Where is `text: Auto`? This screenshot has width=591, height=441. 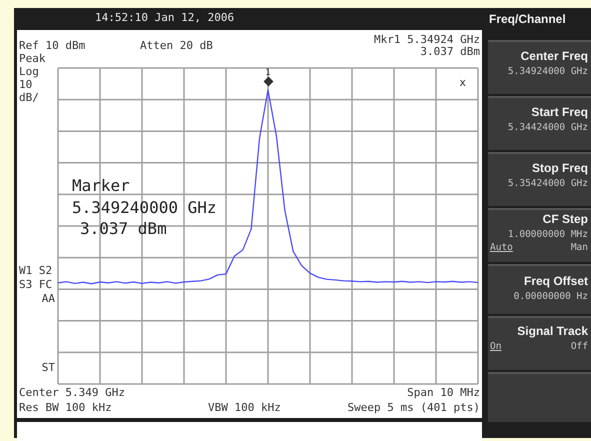
text: Auto is located at coordinates (501, 247).